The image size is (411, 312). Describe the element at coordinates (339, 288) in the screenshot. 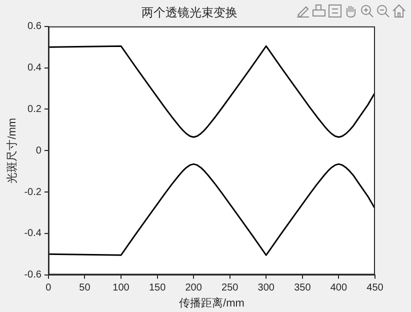

I see `x-tick-label: 400` at that location.